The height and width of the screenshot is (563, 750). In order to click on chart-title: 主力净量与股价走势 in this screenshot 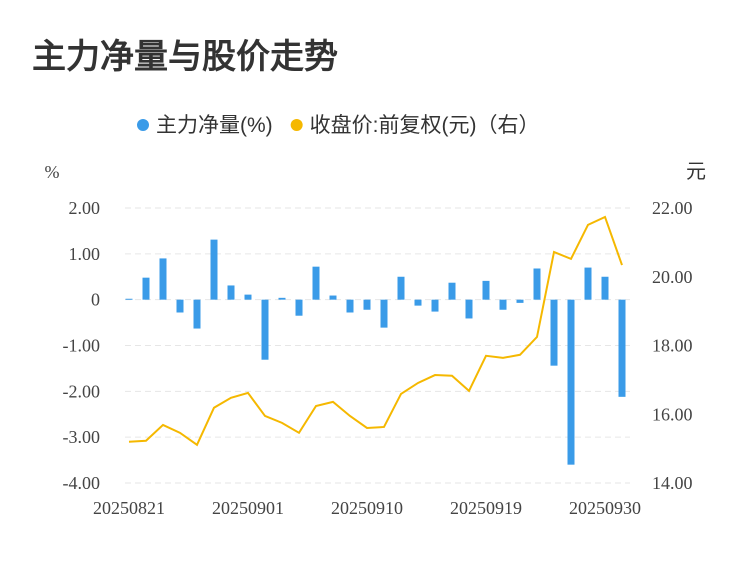, I will do `click(185, 57)`.